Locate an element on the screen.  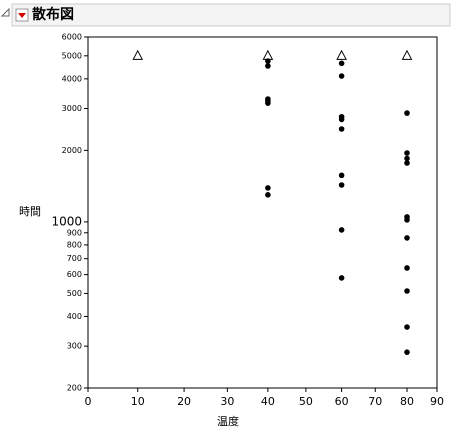
collapse-icon is located at coordinates (5, 12).